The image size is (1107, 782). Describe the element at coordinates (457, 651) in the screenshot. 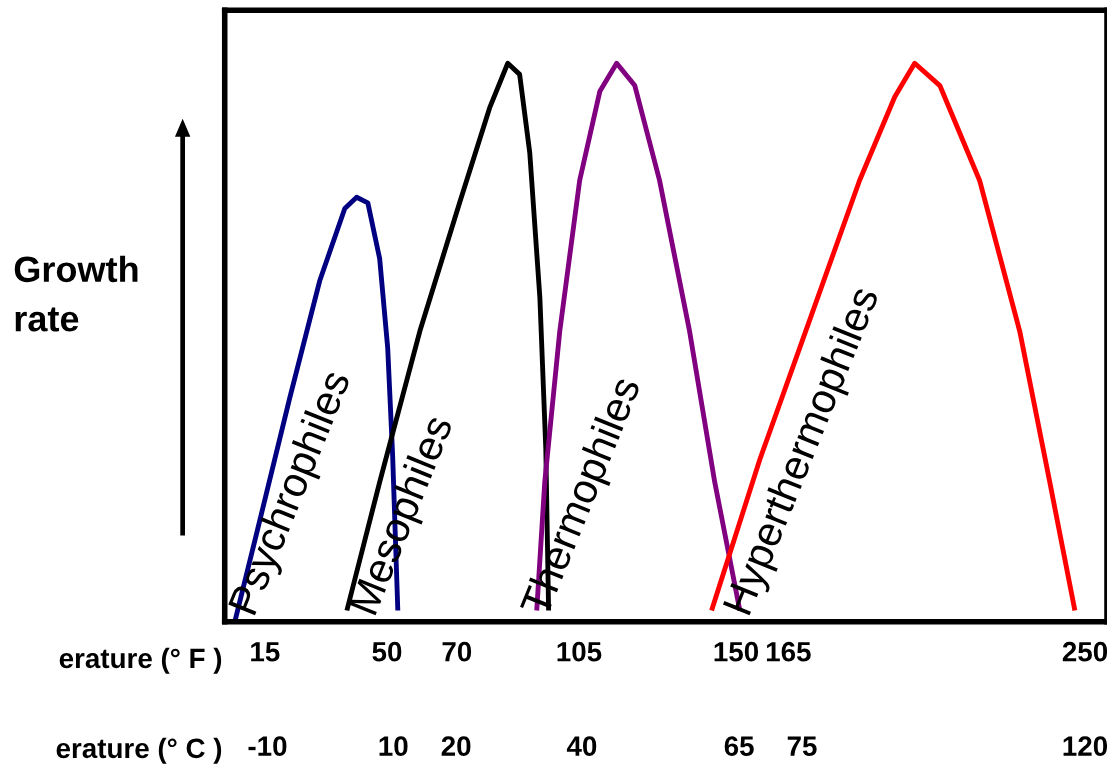

I see `x-tick-label: 70` at that location.